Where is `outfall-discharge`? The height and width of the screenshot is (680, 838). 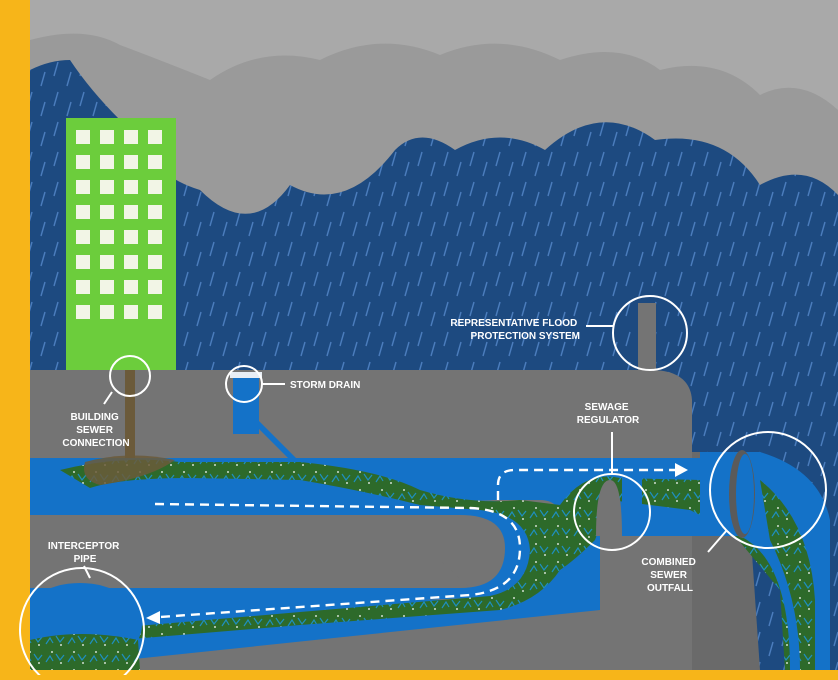
outfall-discharge is located at coordinates (787, 575).